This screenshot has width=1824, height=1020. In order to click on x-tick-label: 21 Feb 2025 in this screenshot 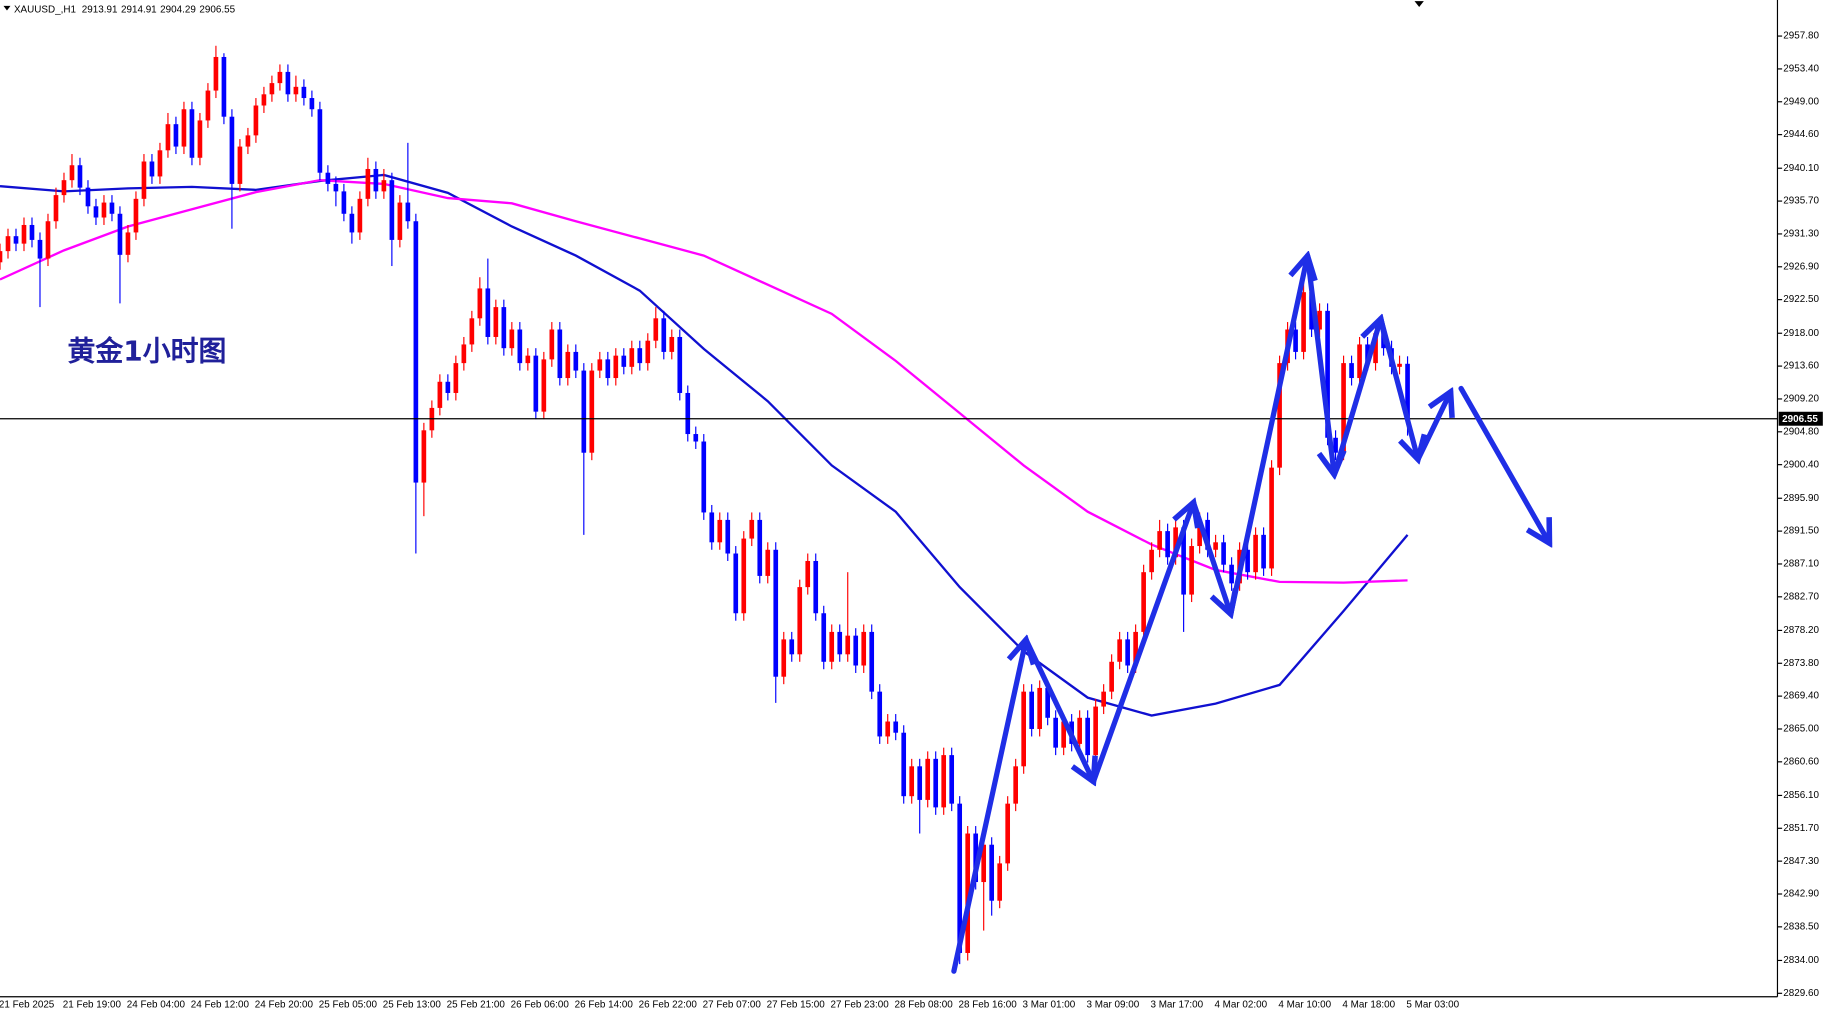, I will do `click(27, 1004)`.